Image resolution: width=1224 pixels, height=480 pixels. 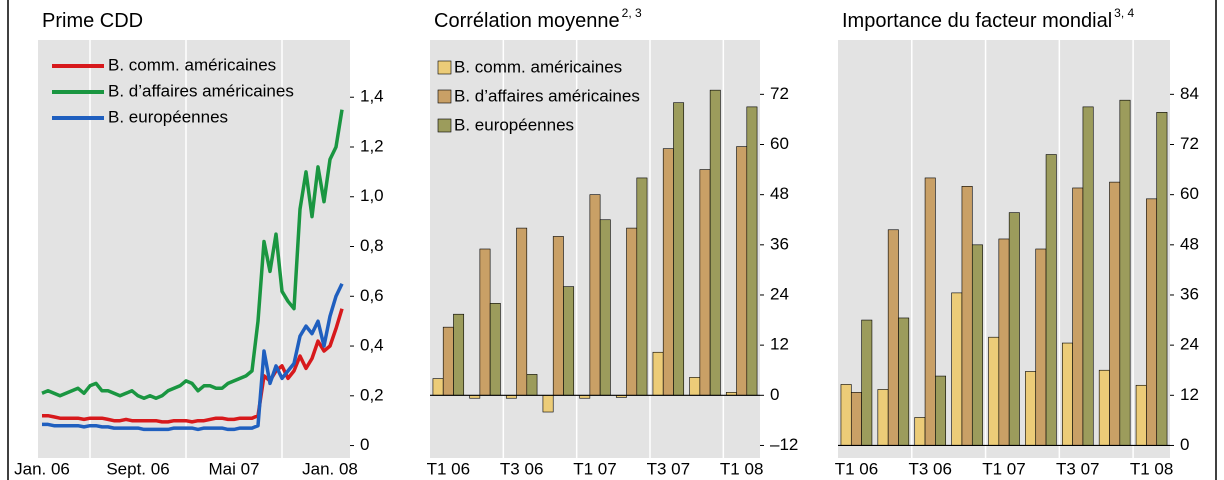 I want to click on y-tick-label: 1,4, so click(x=372, y=96).